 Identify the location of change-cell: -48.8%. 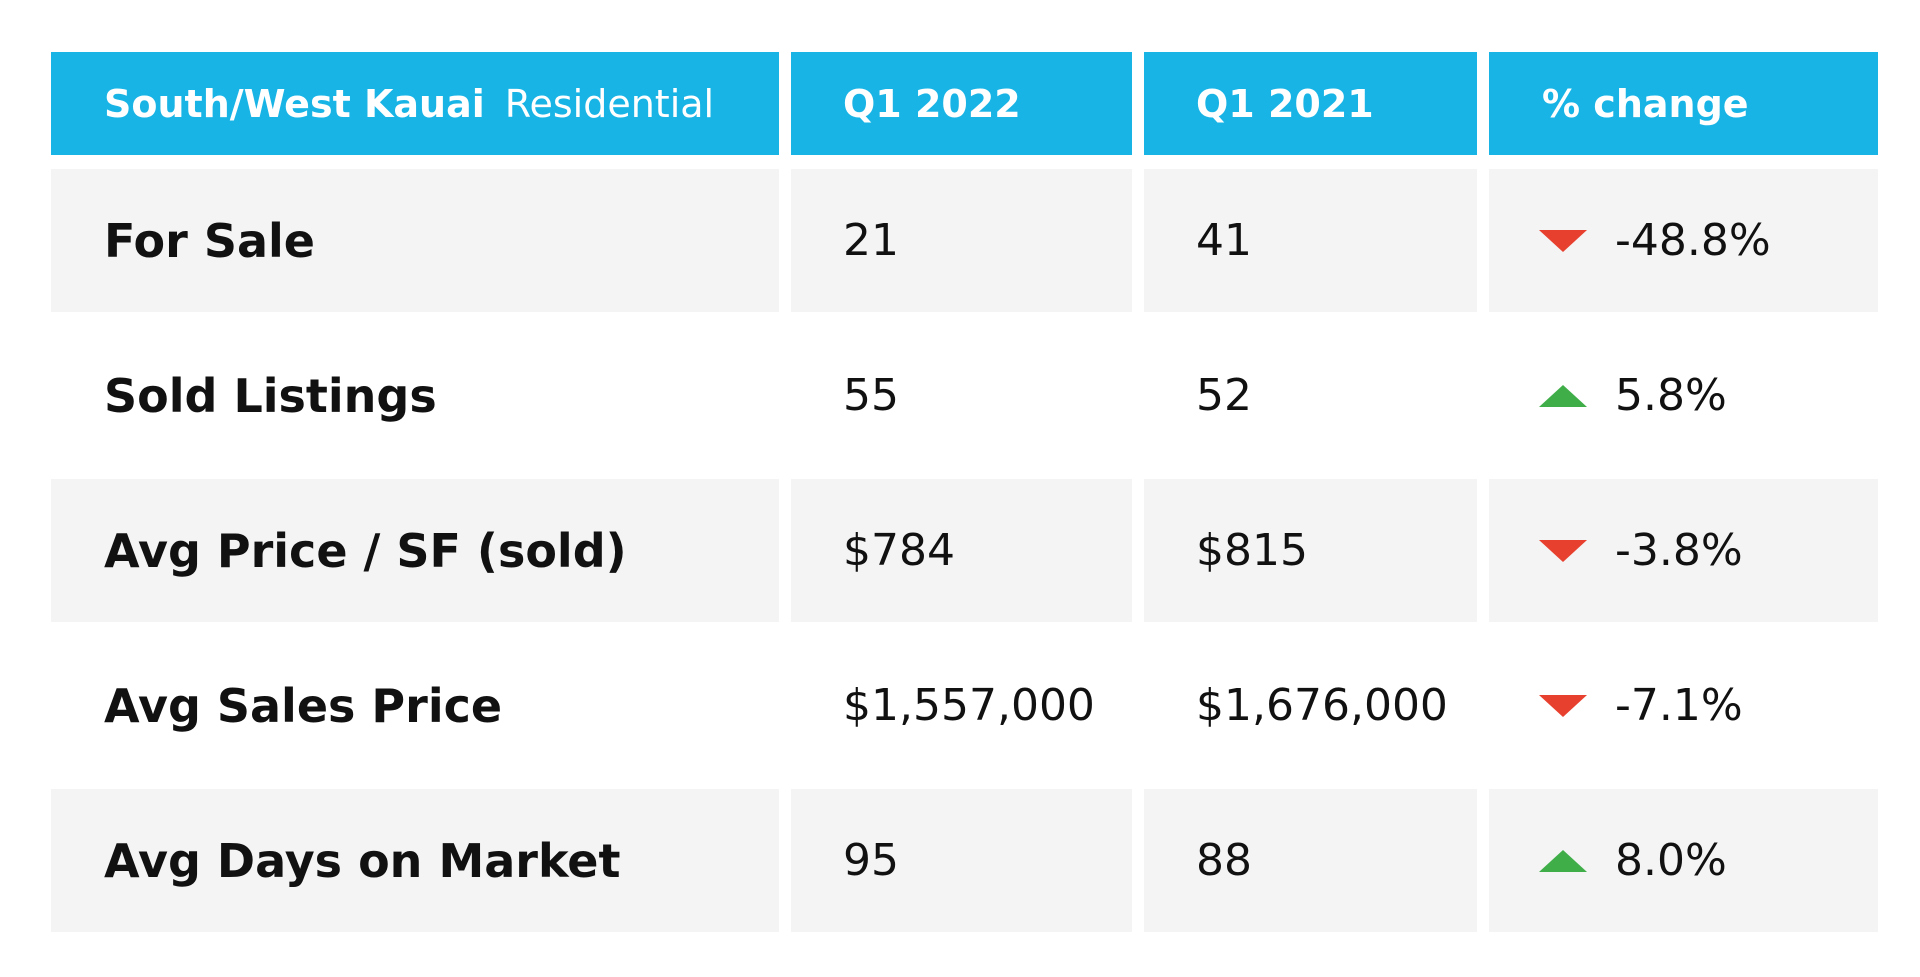
(1683, 240).